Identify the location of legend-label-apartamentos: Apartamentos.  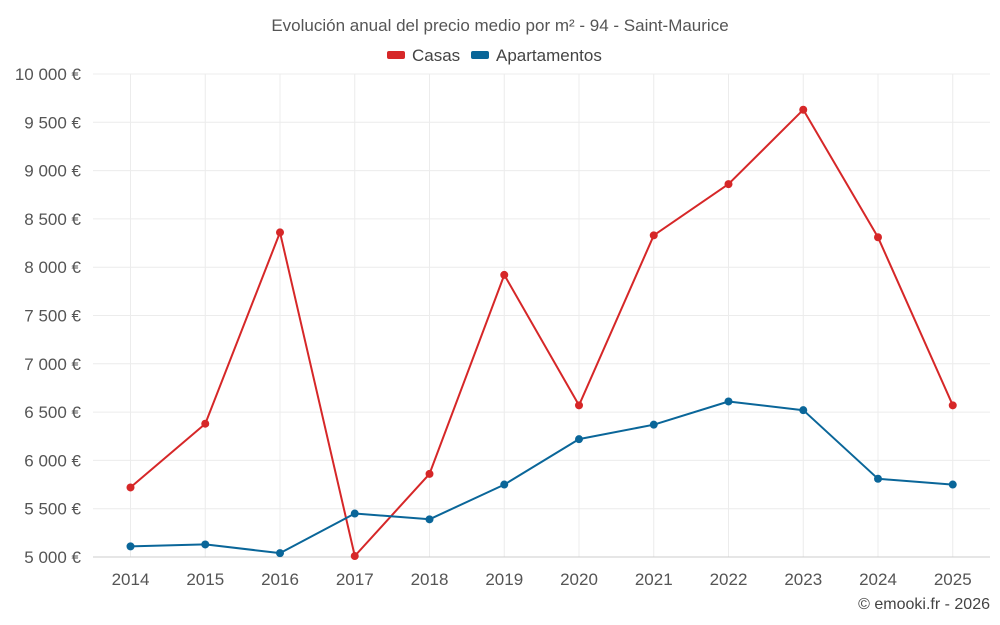
(549, 55).